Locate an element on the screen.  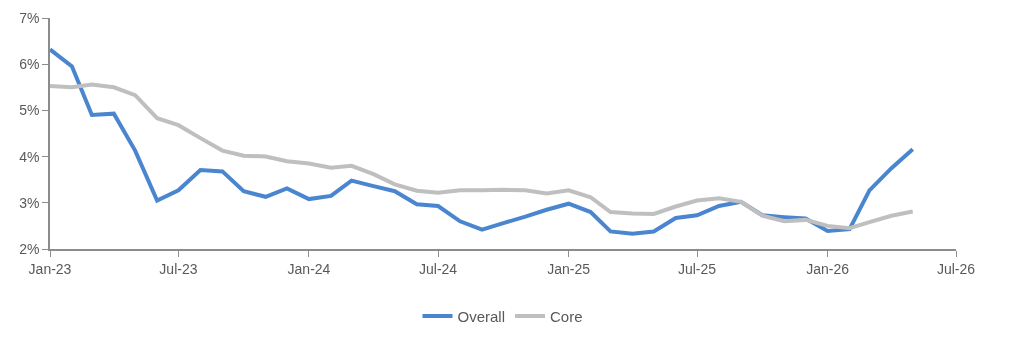
y-tick-label: 6% is located at coordinates (29, 64).